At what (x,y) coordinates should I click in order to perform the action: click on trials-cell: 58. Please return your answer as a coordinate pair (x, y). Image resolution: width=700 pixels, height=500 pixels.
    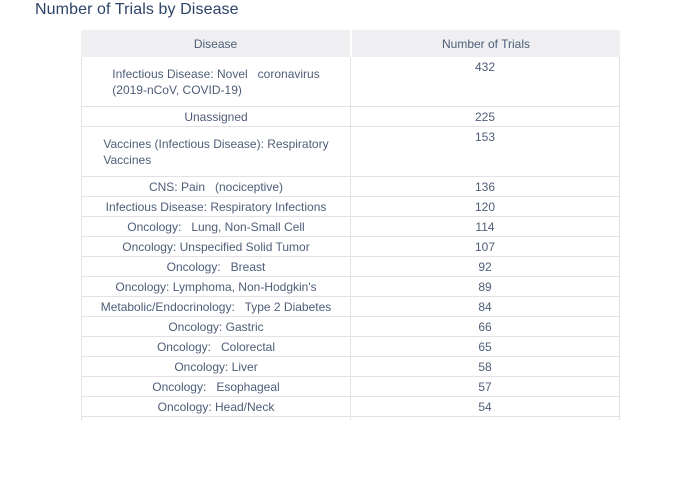
    Looking at the image, I should click on (484, 366).